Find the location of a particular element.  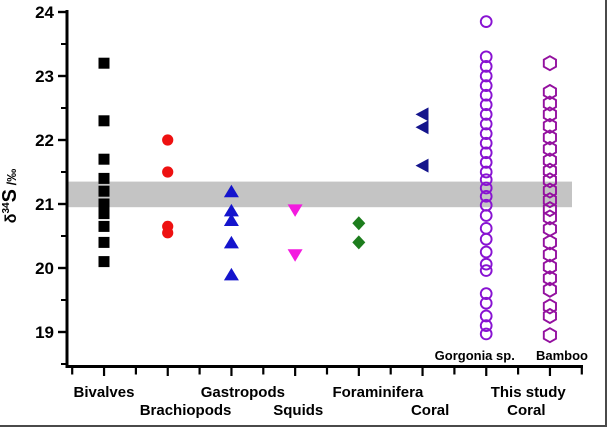

in-plot-label: Gorgonia sp. is located at coordinates (475, 355).